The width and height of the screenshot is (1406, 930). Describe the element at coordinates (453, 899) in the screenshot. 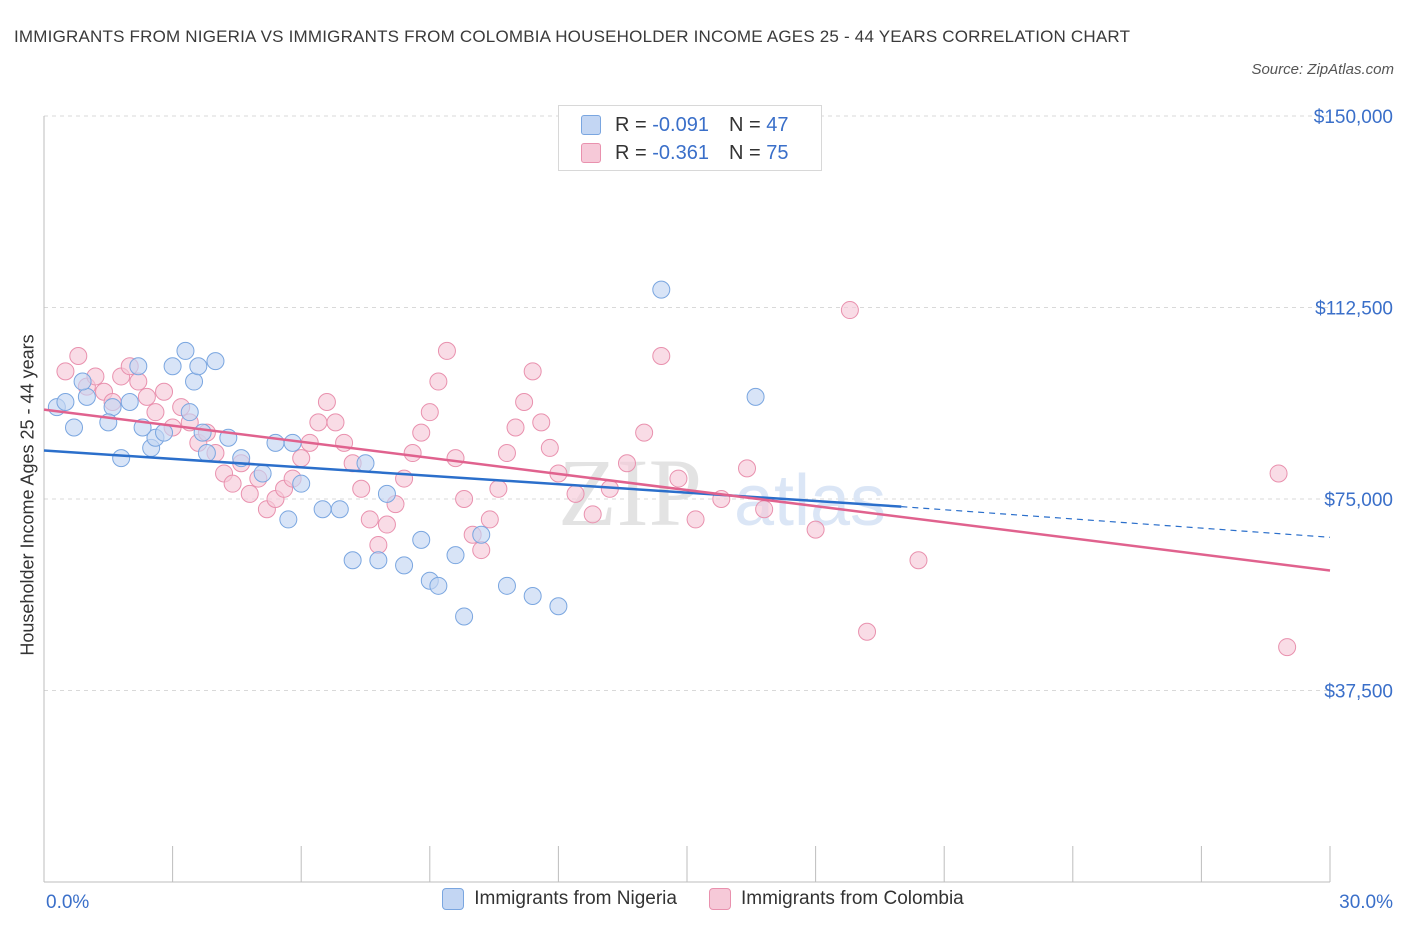

I see `nigeria-legend-swatch` at that location.